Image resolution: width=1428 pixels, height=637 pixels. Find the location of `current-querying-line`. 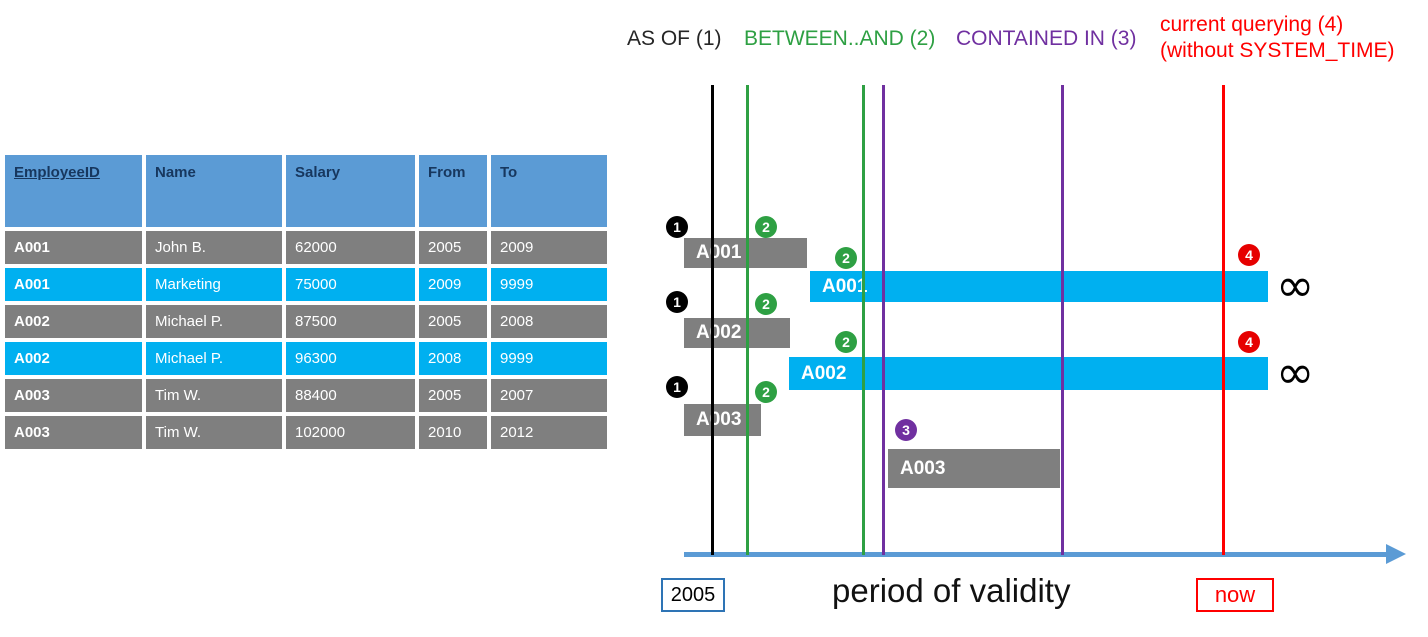

current-querying-line is located at coordinates (1223, 320).